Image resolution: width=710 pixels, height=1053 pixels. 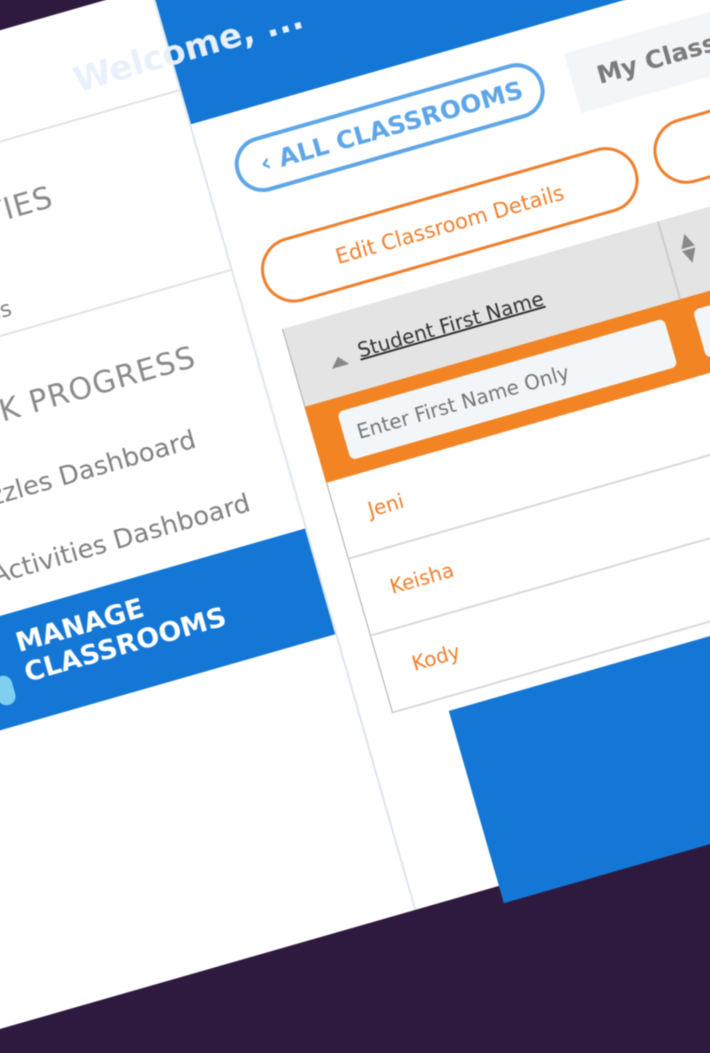 I want to click on tab-my-classrooms: My Classrooms, so click(x=637, y=57).